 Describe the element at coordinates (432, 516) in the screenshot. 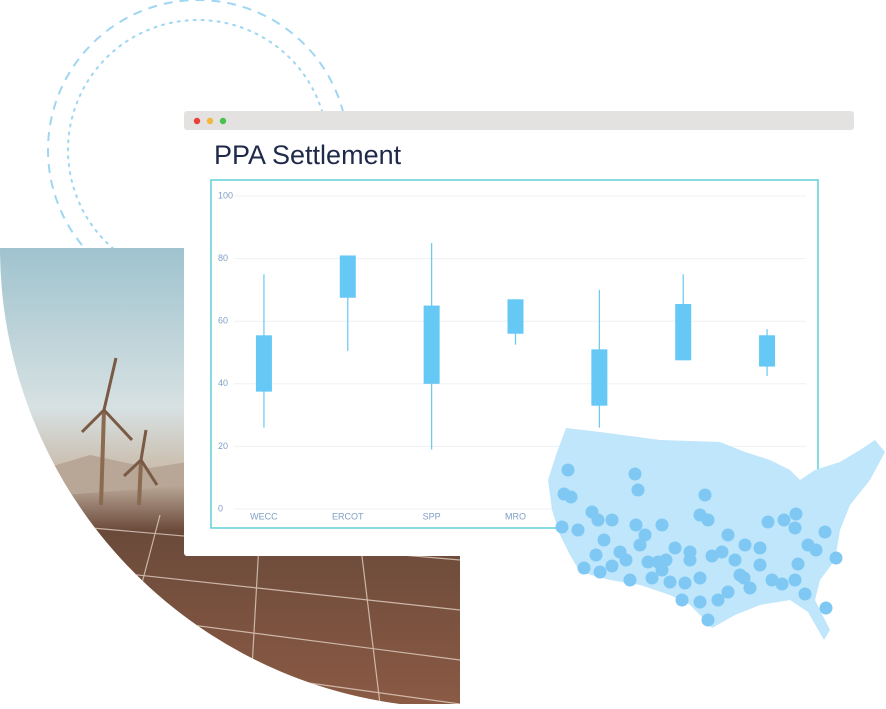

I see `x-tick-label: SPP` at that location.